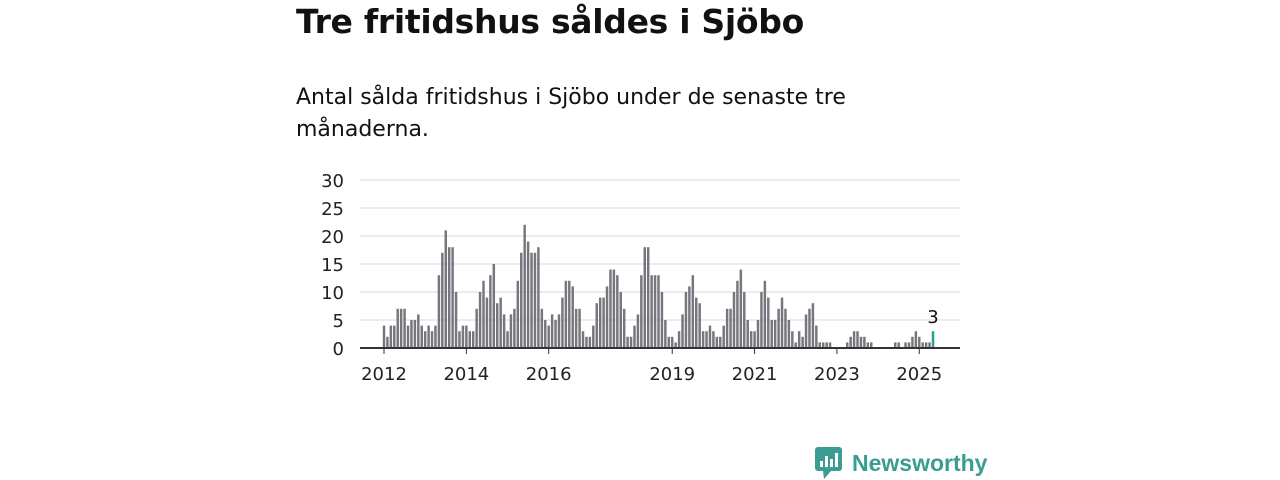 This screenshot has height=480, width=1280. I want to click on newsworthy-logo: Newsworthy, so click(900, 463).